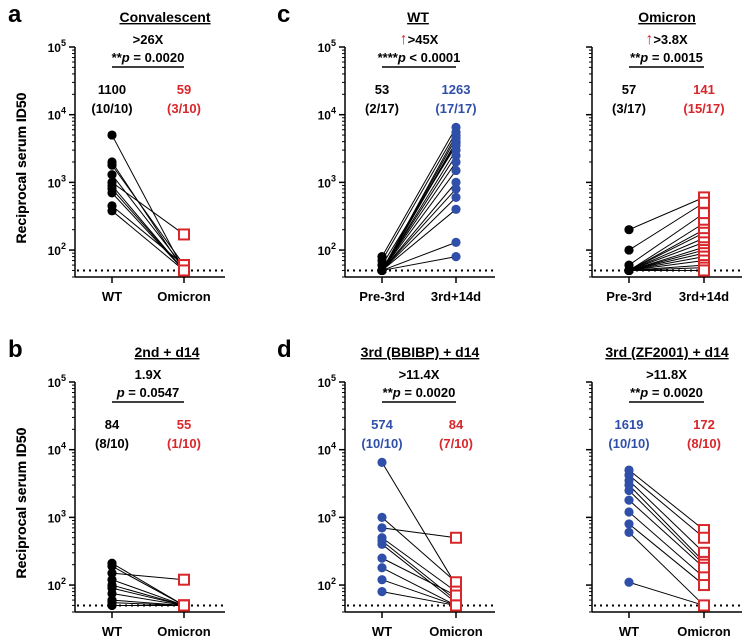  What do you see at coordinates (148, 392) in the screenshot?
I see `p-value: p = 0.0547` at bounding box center [148, 392].